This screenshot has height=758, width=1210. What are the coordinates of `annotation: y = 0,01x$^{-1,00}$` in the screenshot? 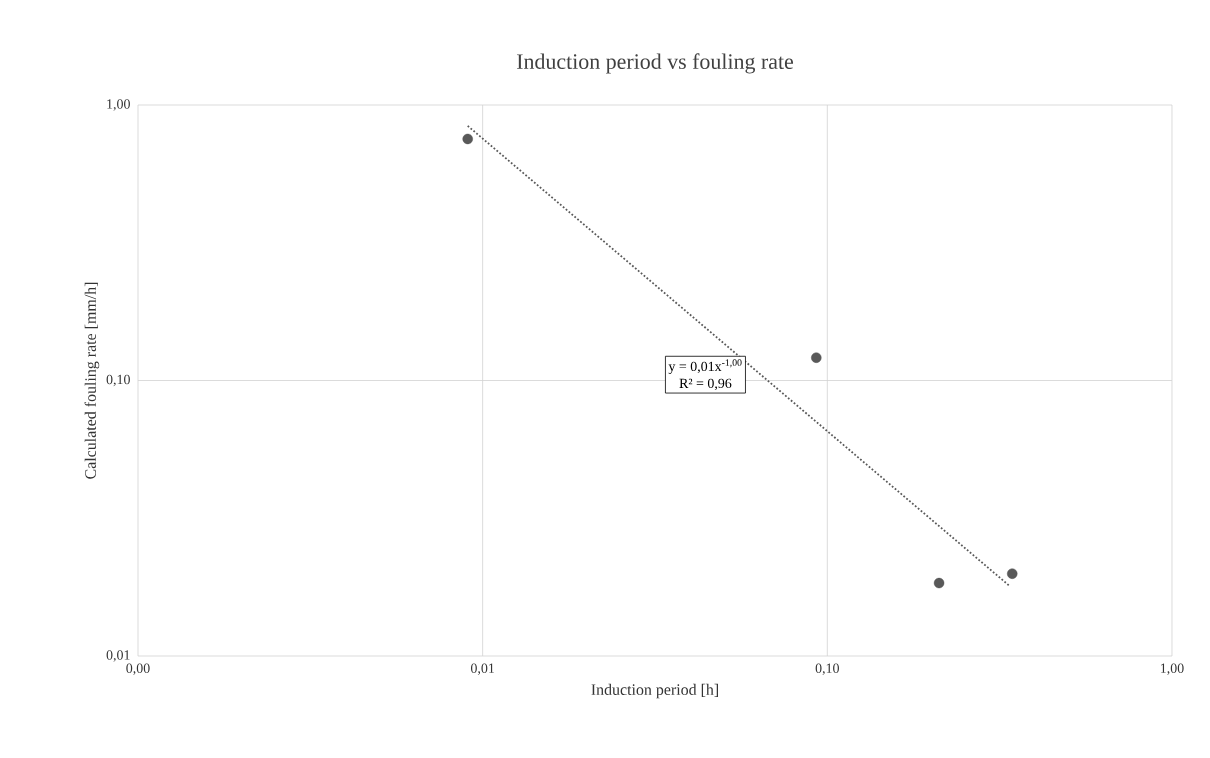 It's located at (705, 366).